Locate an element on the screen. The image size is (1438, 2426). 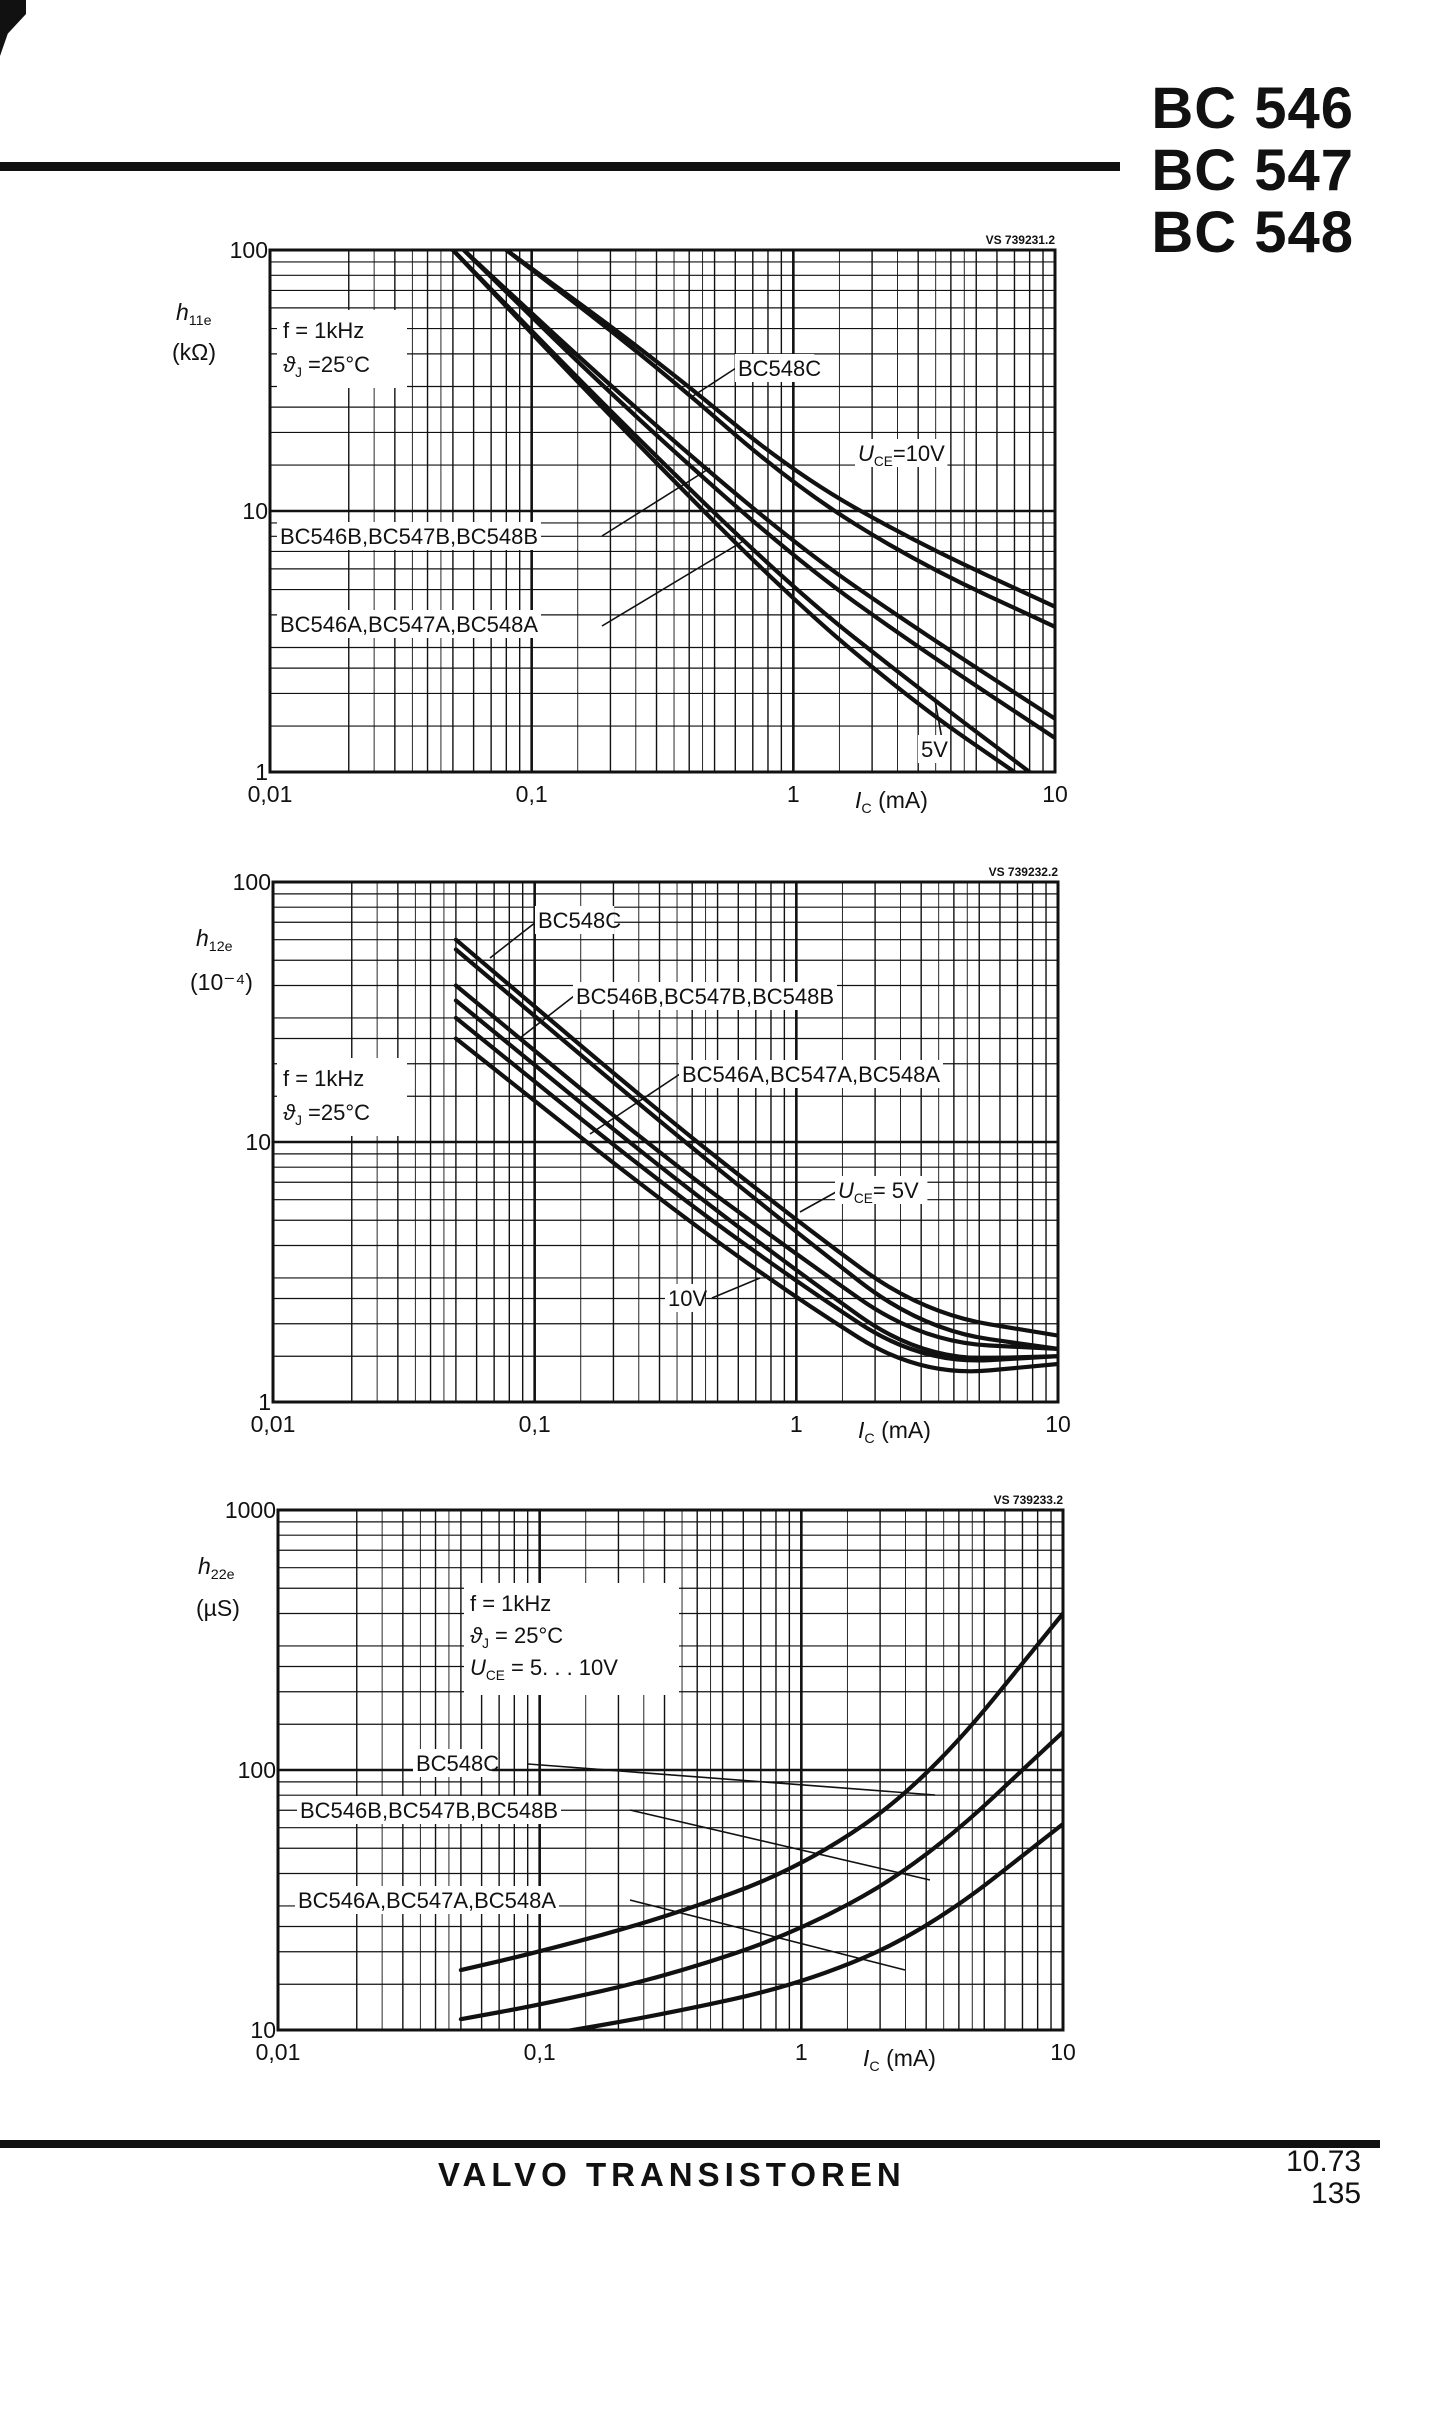
condition-text: UCE = 5. . . 10V is located at coordinates (544, 1669).